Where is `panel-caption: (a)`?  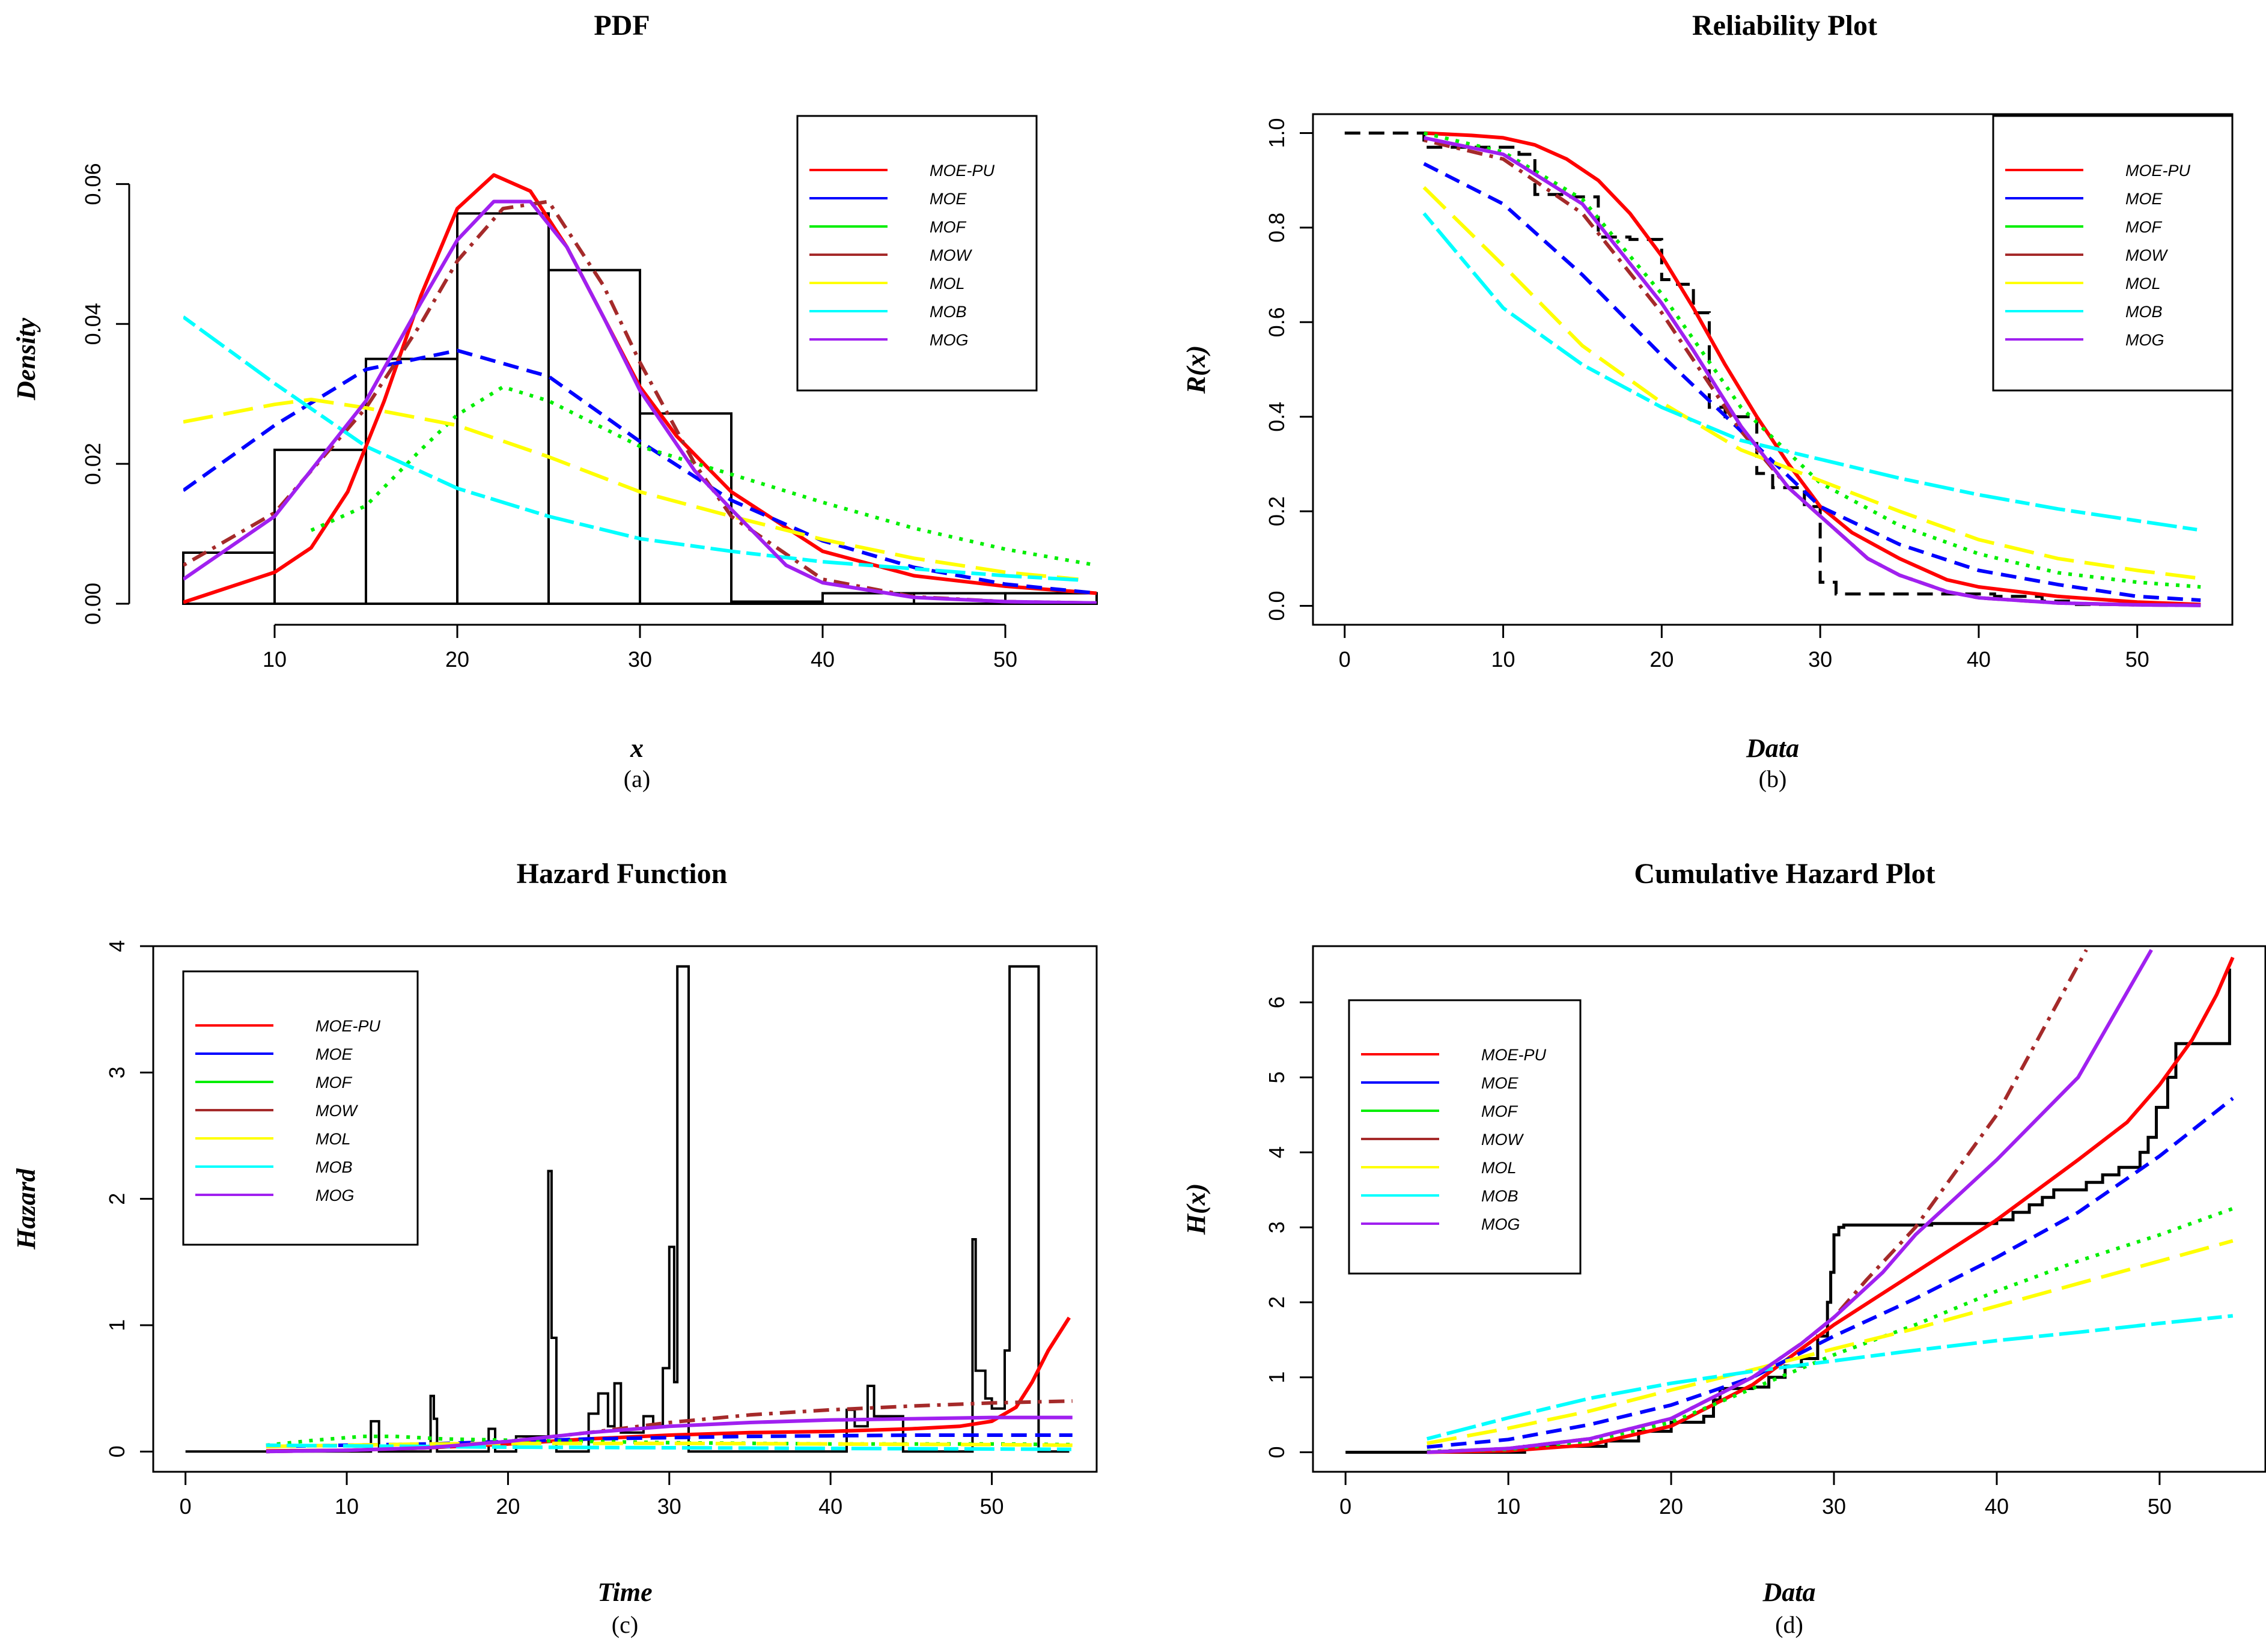 panel-caption: (a) is located at coordinates (637, 779).